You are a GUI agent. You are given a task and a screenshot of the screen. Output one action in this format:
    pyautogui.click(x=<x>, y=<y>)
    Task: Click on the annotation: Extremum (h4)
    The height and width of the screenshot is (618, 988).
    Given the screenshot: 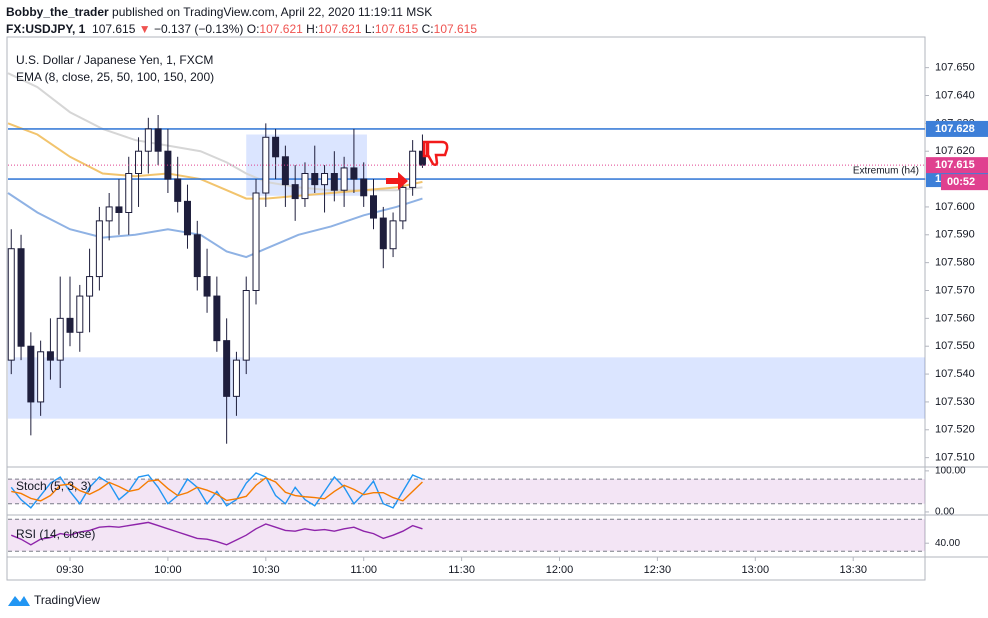 What is the action you would take?
    pyautogui.click(x=886, y=171)
    